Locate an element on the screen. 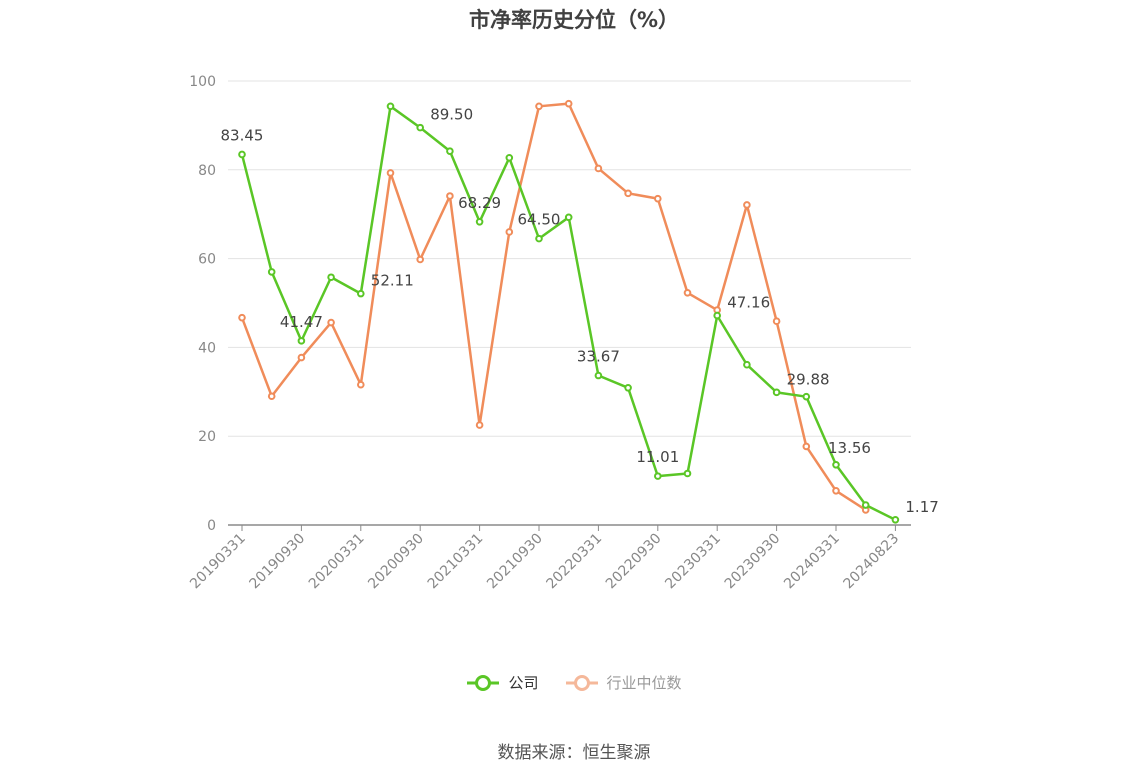  y-tick-label: 100 is located at coordinates (202, 82).